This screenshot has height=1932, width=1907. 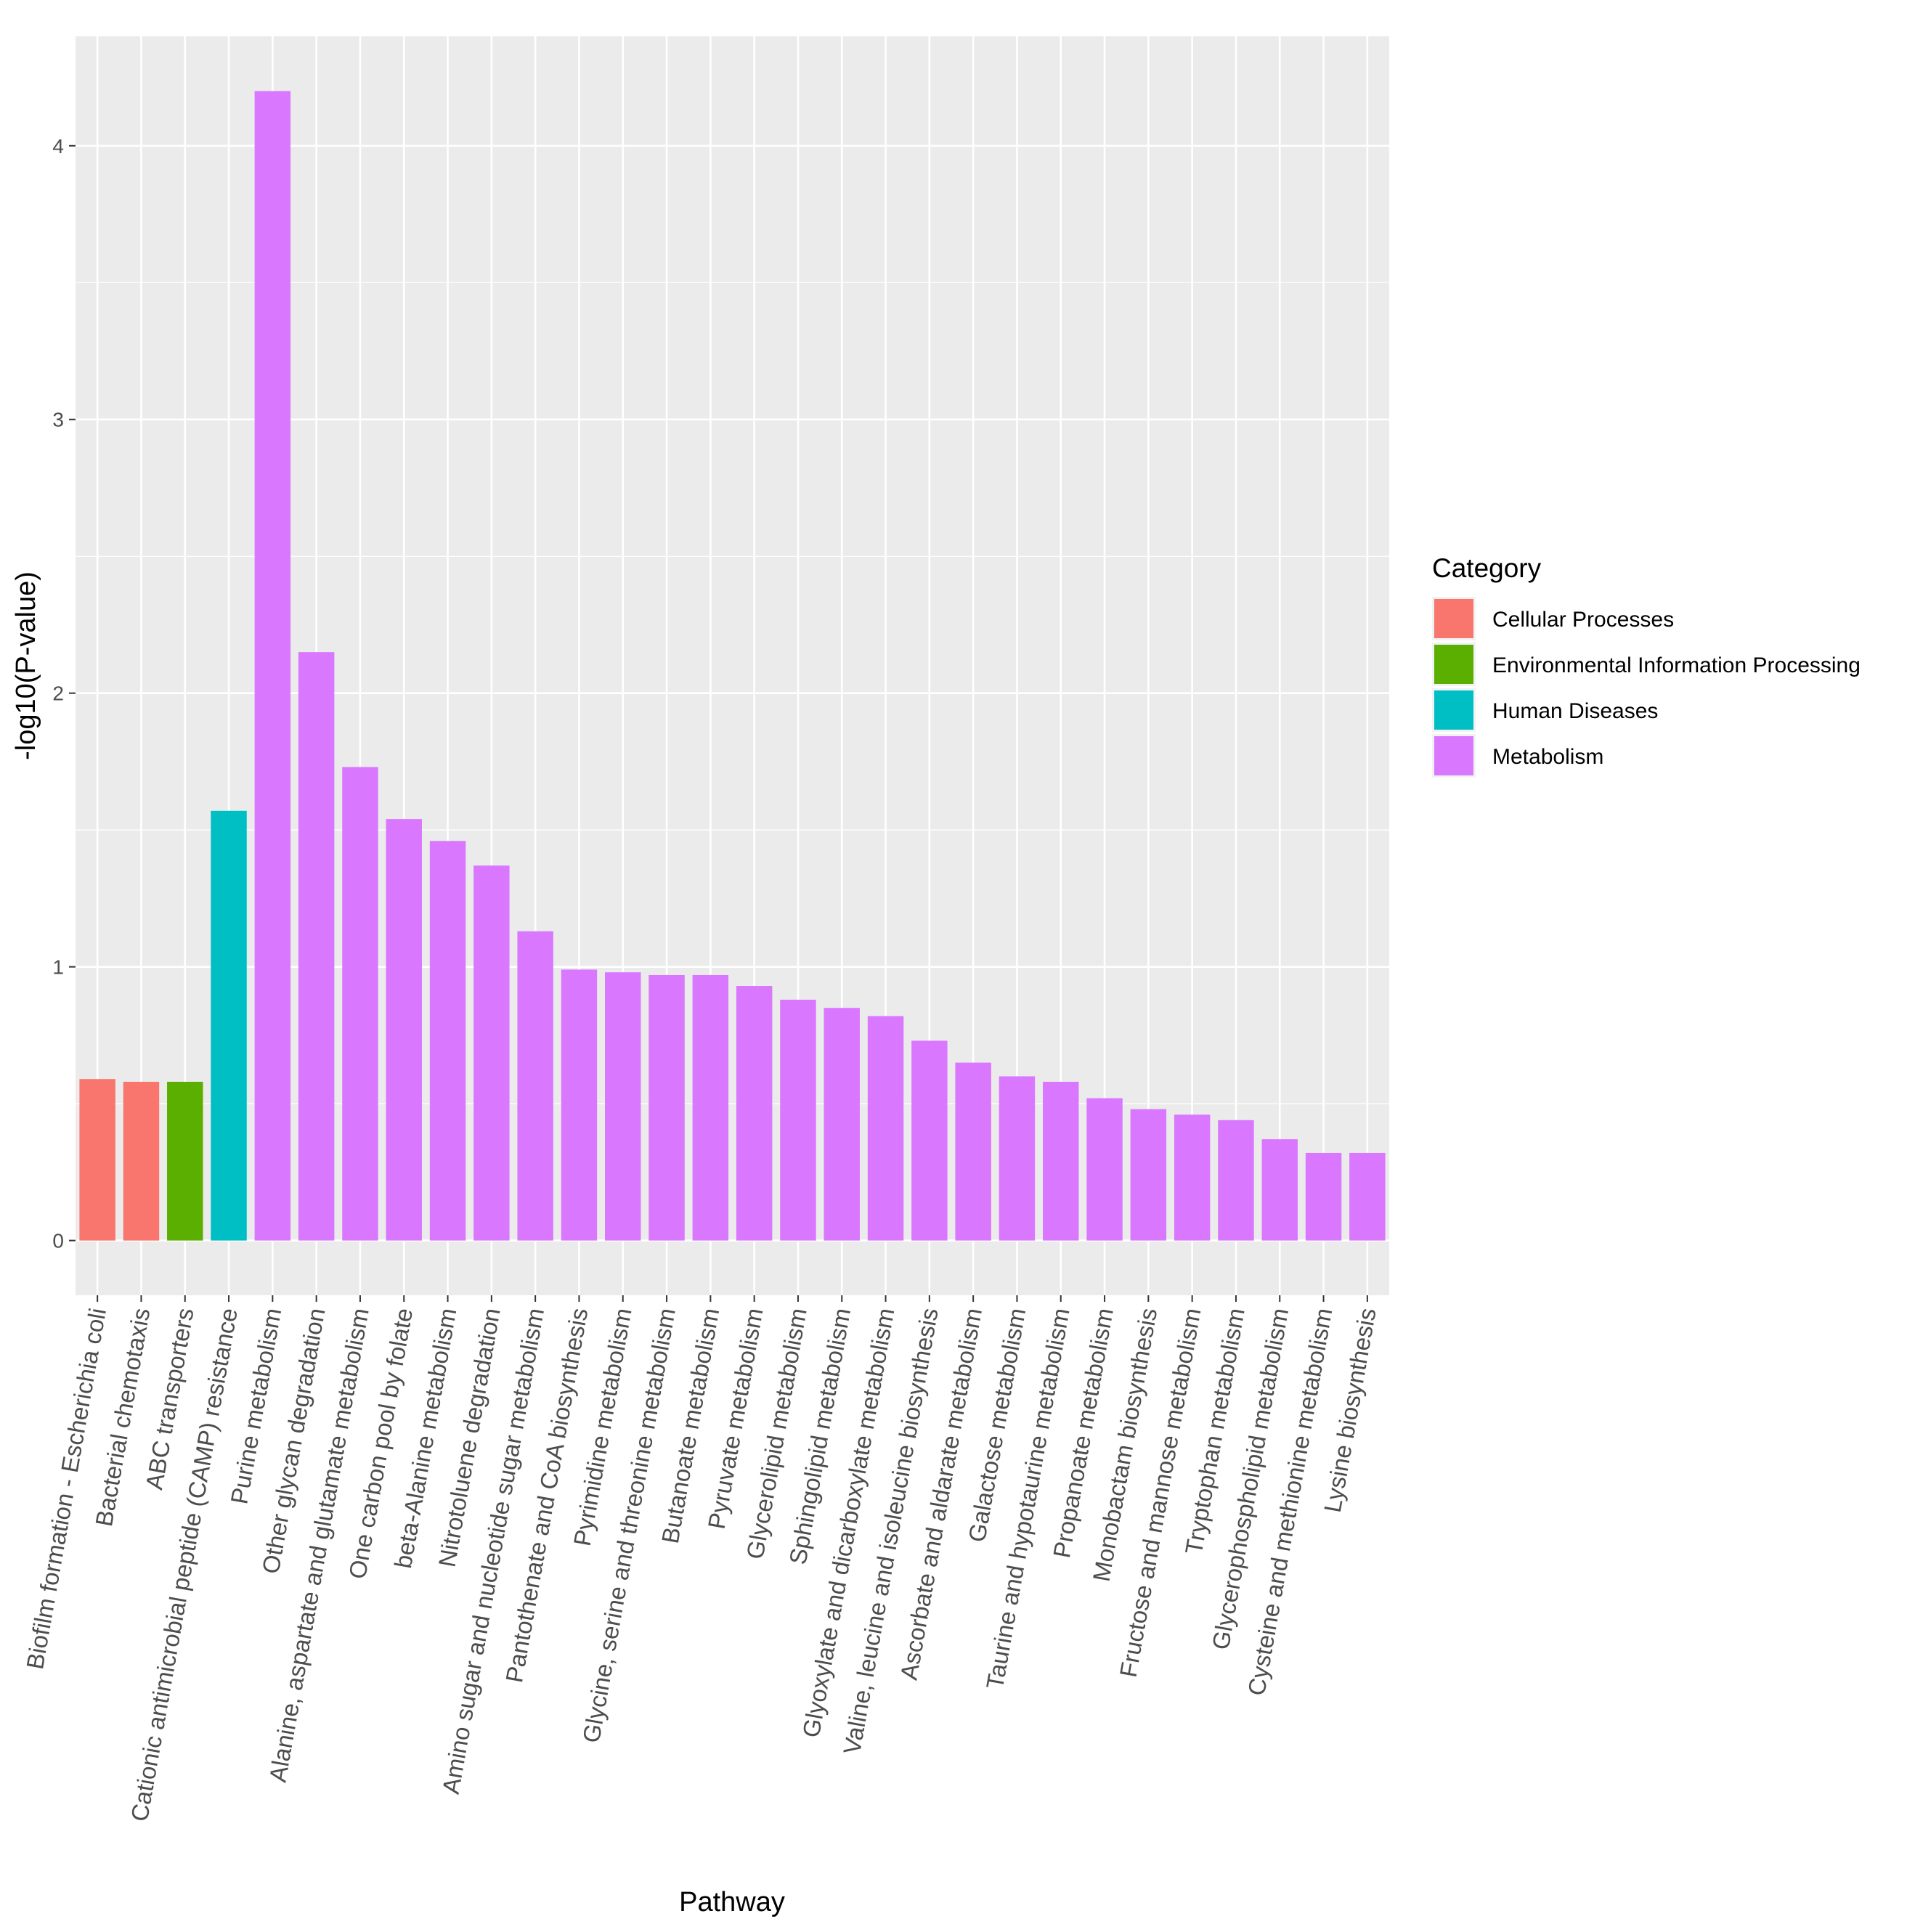 I want to click on y-tick-label: 4, so click(x=58, y=146).